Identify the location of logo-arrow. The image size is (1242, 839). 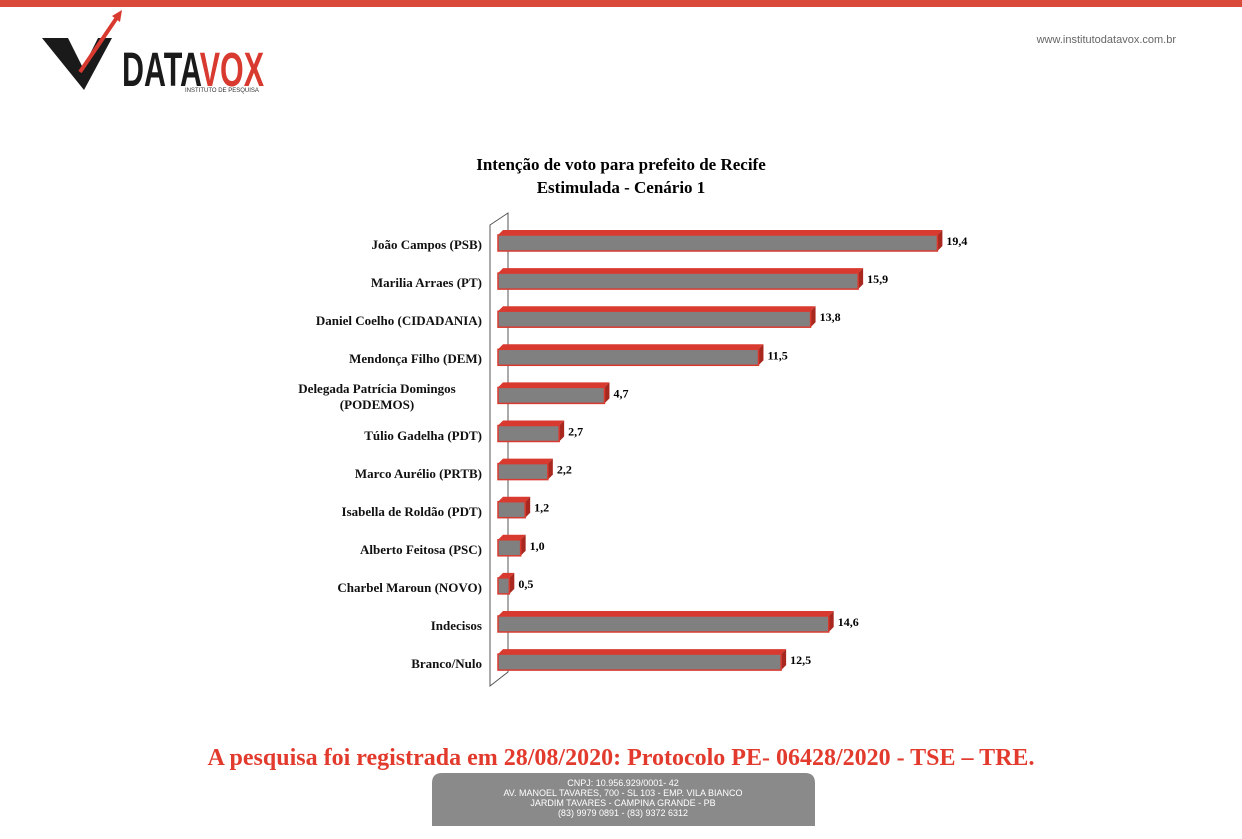
(99, 44).